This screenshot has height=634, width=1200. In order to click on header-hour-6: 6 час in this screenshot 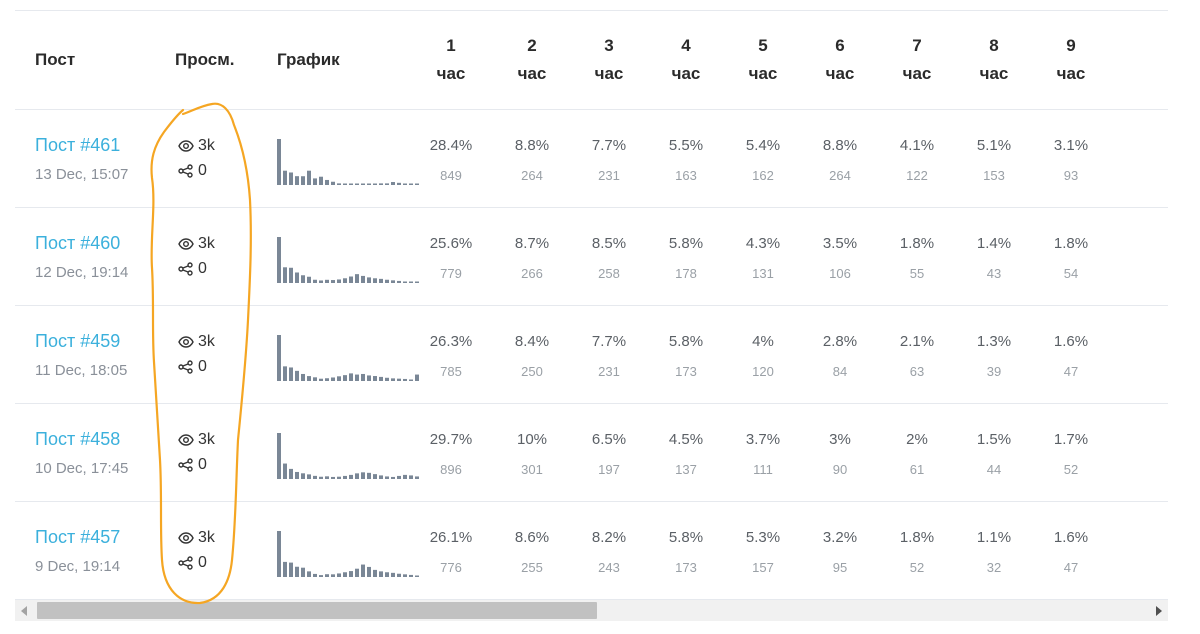, I will do `click(840, 60)`.